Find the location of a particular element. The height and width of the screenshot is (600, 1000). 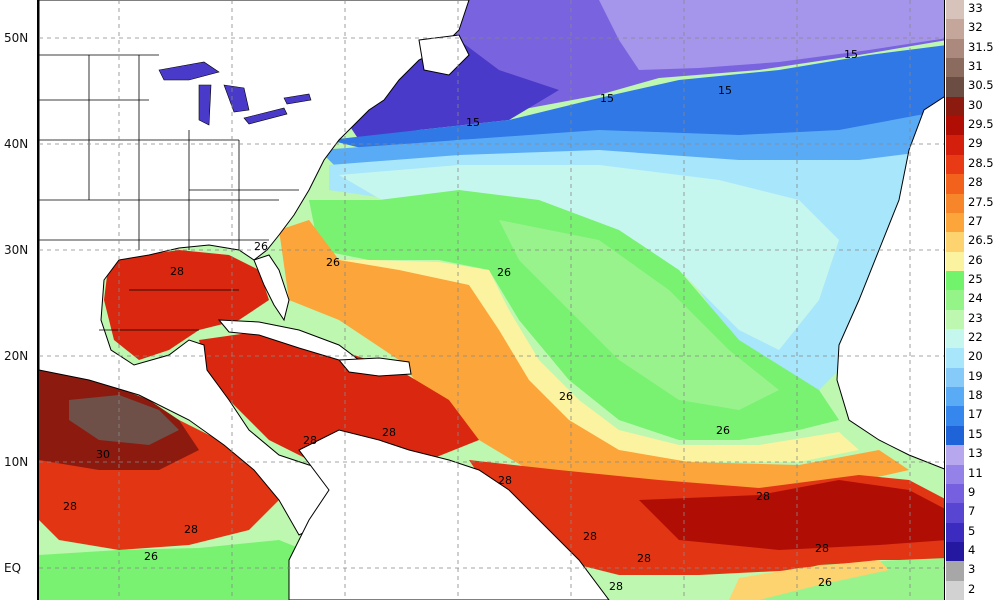

legend-label: 24 is located at coordinates (975, 298).